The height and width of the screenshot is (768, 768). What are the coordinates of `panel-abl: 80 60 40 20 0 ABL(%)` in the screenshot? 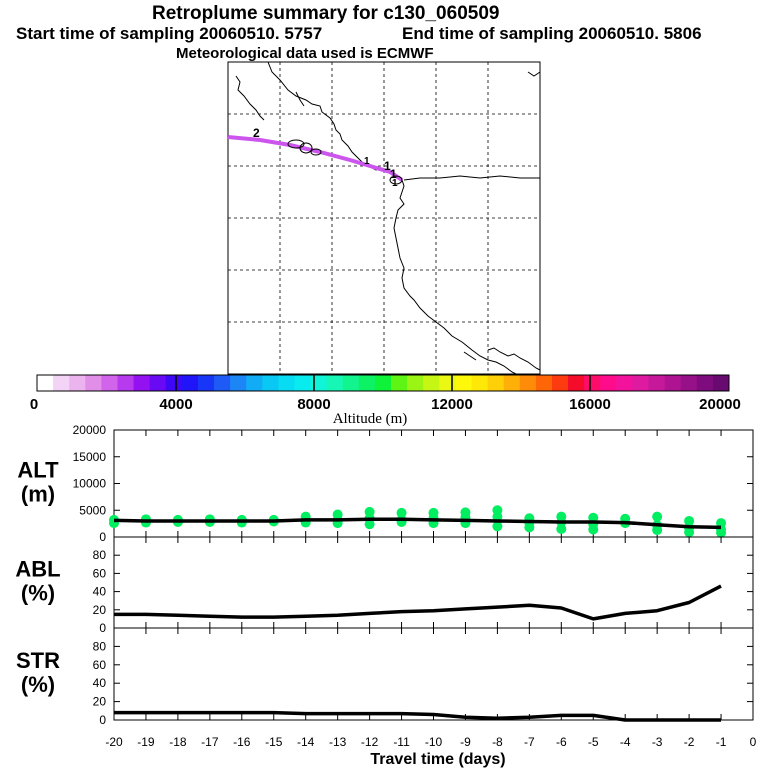 It's located at (384, 585).